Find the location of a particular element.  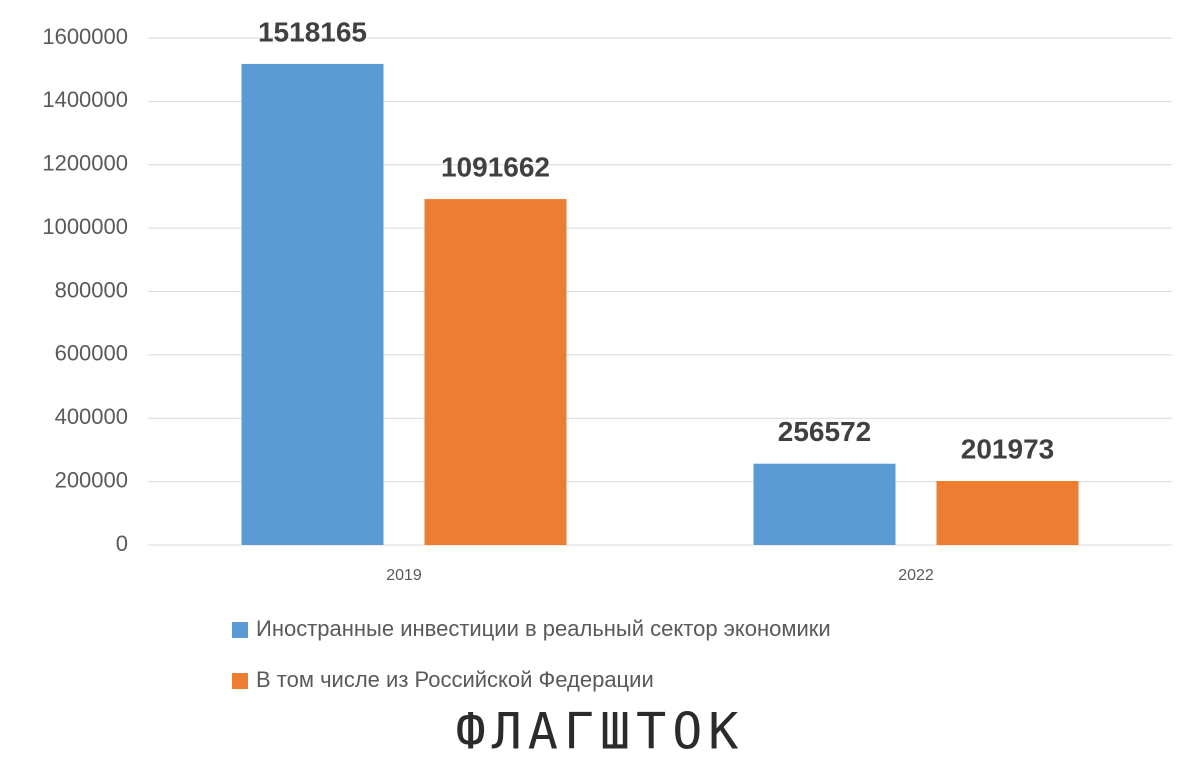

y-tick-label: 400000 is located at coordinates (91, 416).